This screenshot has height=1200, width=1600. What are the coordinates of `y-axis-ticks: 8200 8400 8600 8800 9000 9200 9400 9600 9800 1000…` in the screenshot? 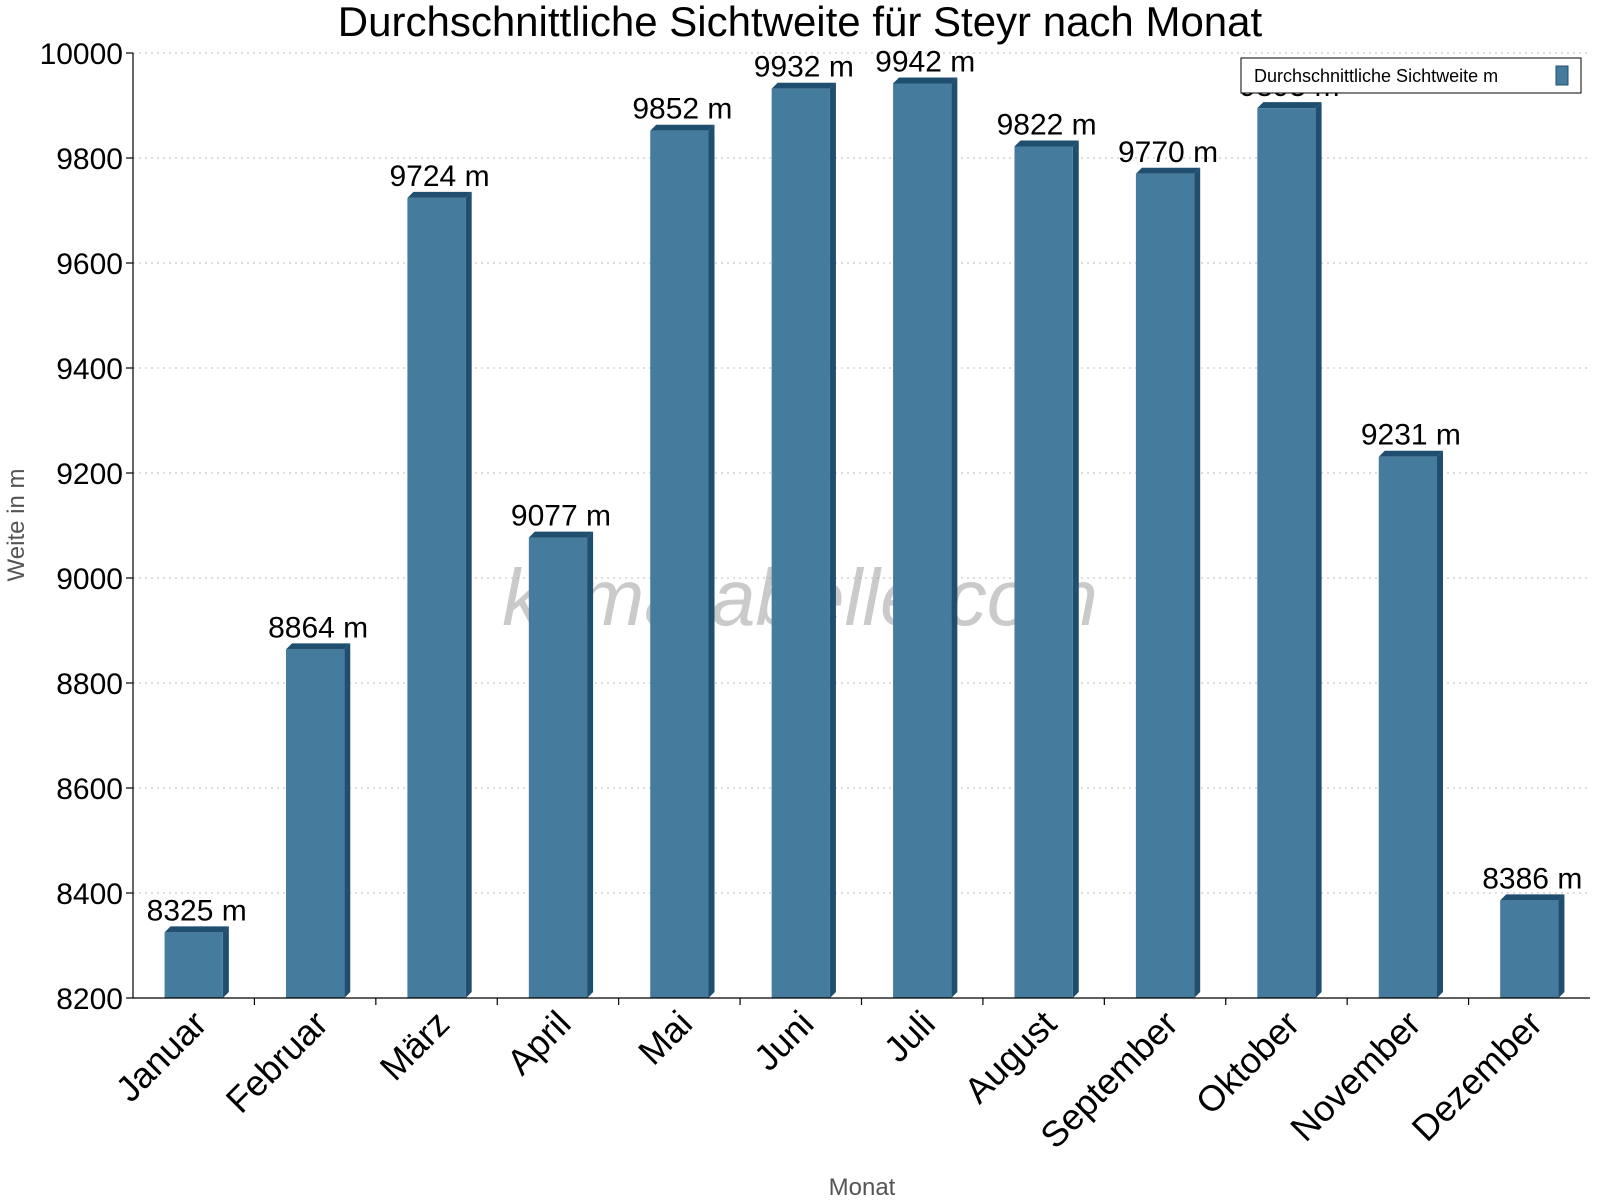 It's located at (86, 527).